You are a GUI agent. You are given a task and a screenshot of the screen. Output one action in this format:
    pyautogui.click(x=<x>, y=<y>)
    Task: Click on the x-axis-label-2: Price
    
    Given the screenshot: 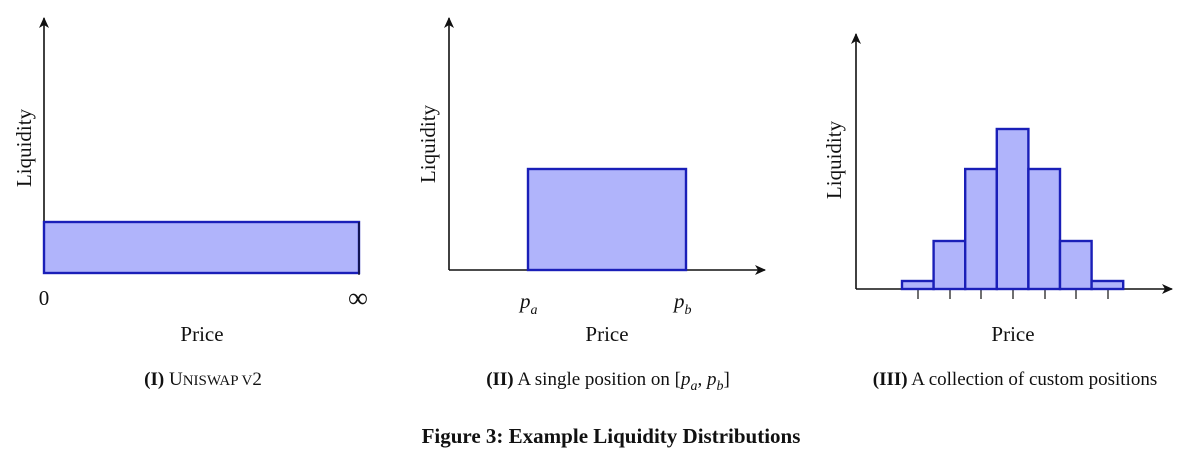 What is the action you would take?
    pyautogui.click(x=606, y=334)
    